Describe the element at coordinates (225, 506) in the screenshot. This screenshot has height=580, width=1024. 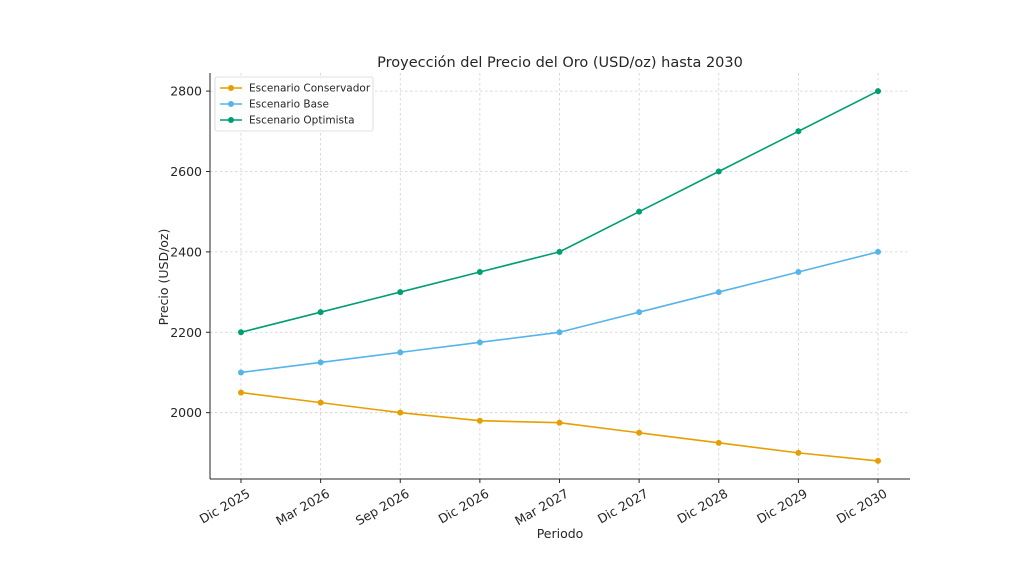
I see `x-tick-label: Dic 2025` at that location.